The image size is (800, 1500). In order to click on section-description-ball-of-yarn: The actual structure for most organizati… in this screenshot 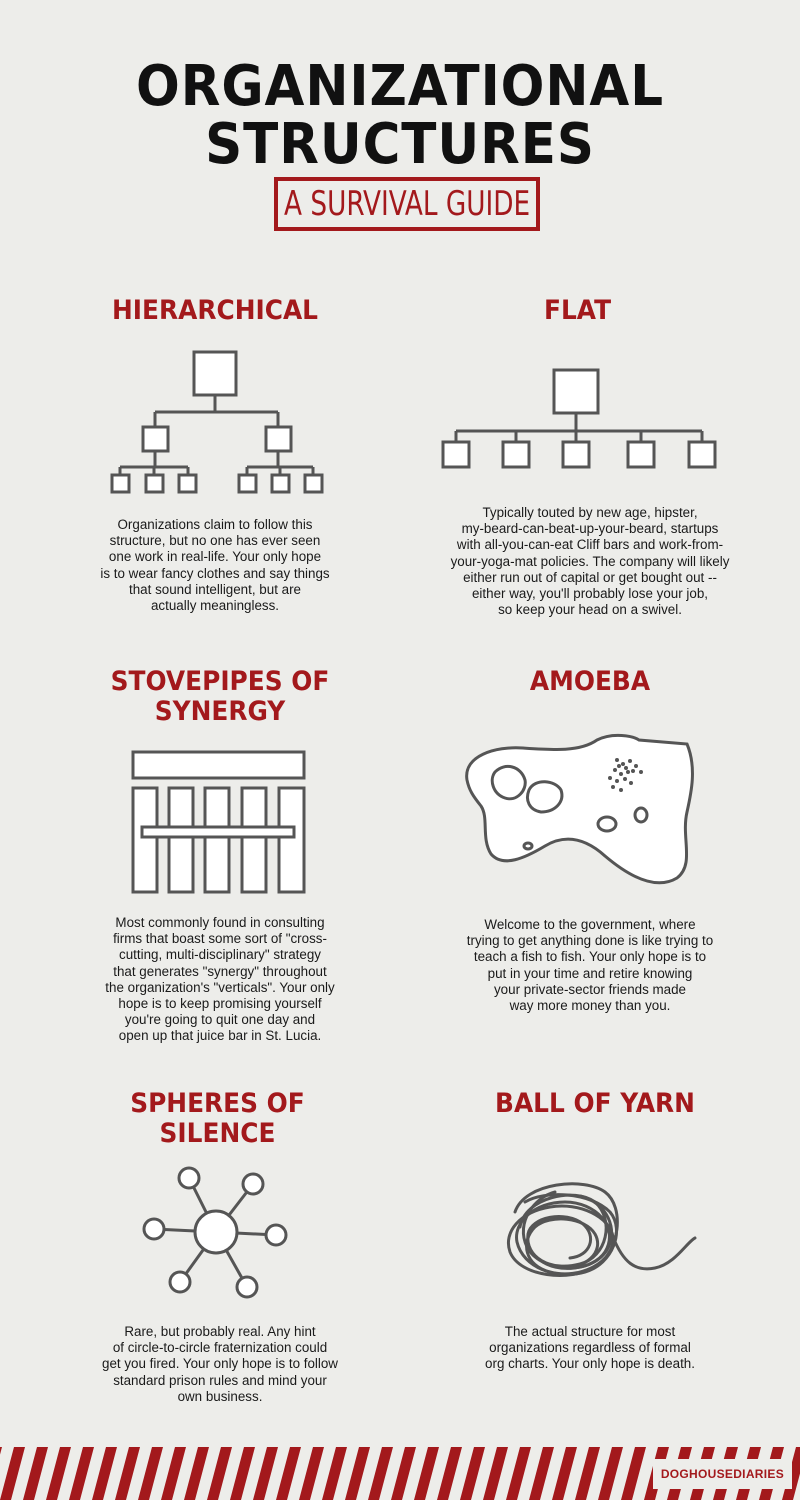, I will do `click(590, 1348)`.